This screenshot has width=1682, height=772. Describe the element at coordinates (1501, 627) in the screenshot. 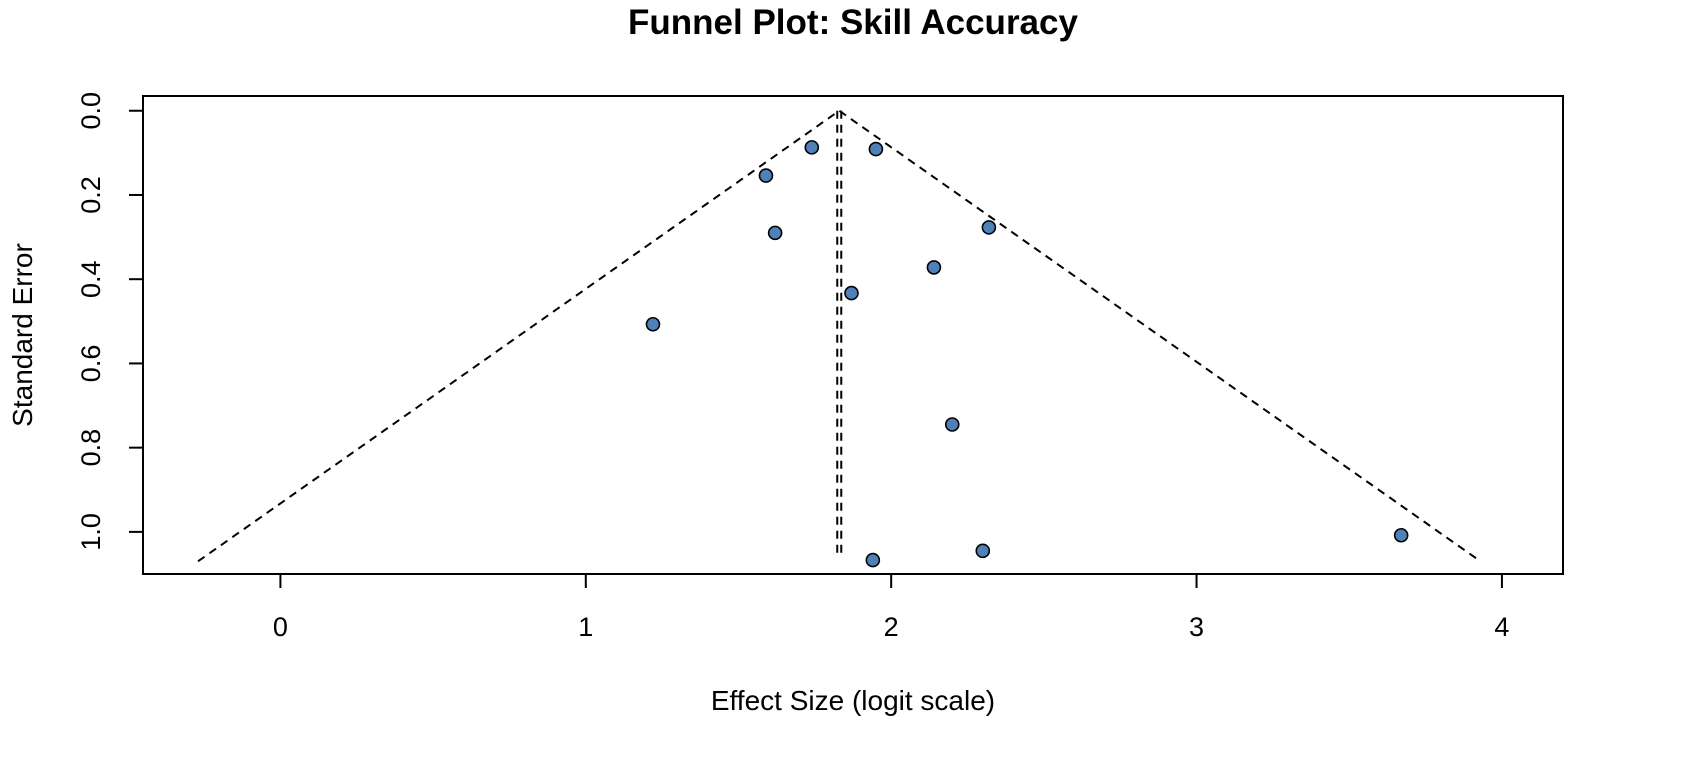

I see `x-tick-label: 4` at that location.